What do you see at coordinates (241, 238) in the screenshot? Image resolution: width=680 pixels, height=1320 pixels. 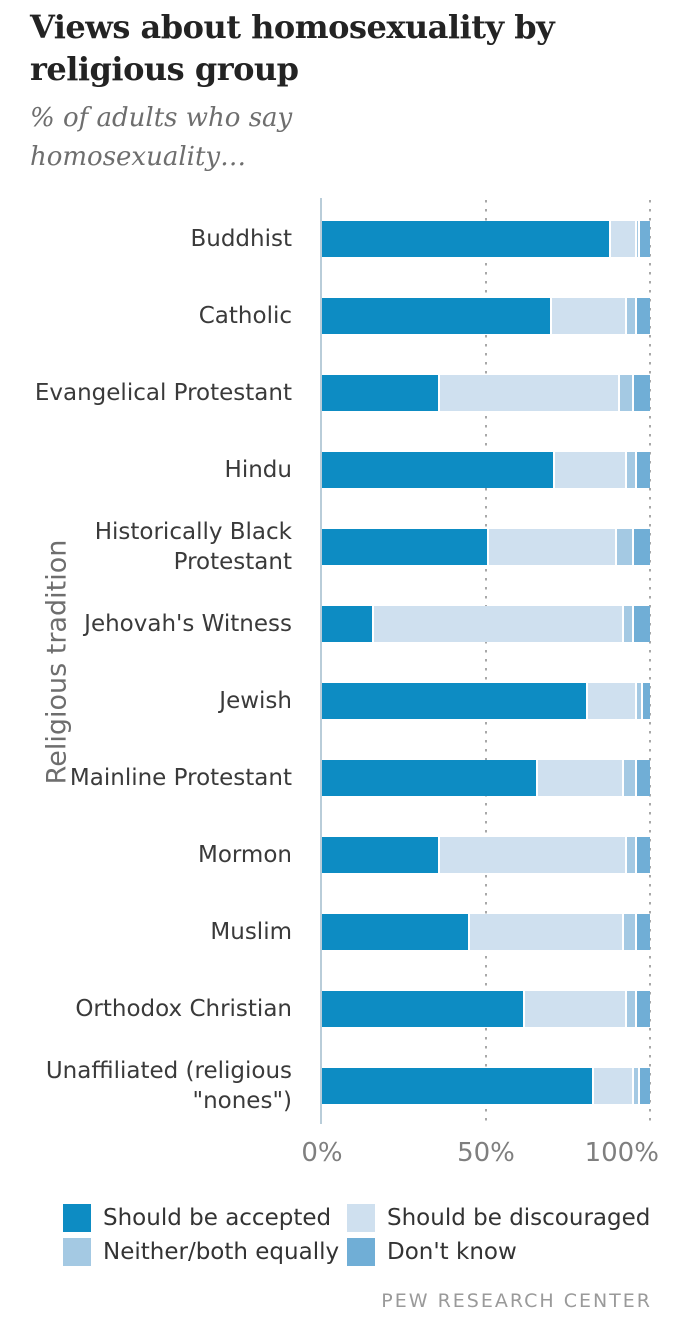 I see `category-label-buddhist: Buddhist` at bounding box center [241, 238].